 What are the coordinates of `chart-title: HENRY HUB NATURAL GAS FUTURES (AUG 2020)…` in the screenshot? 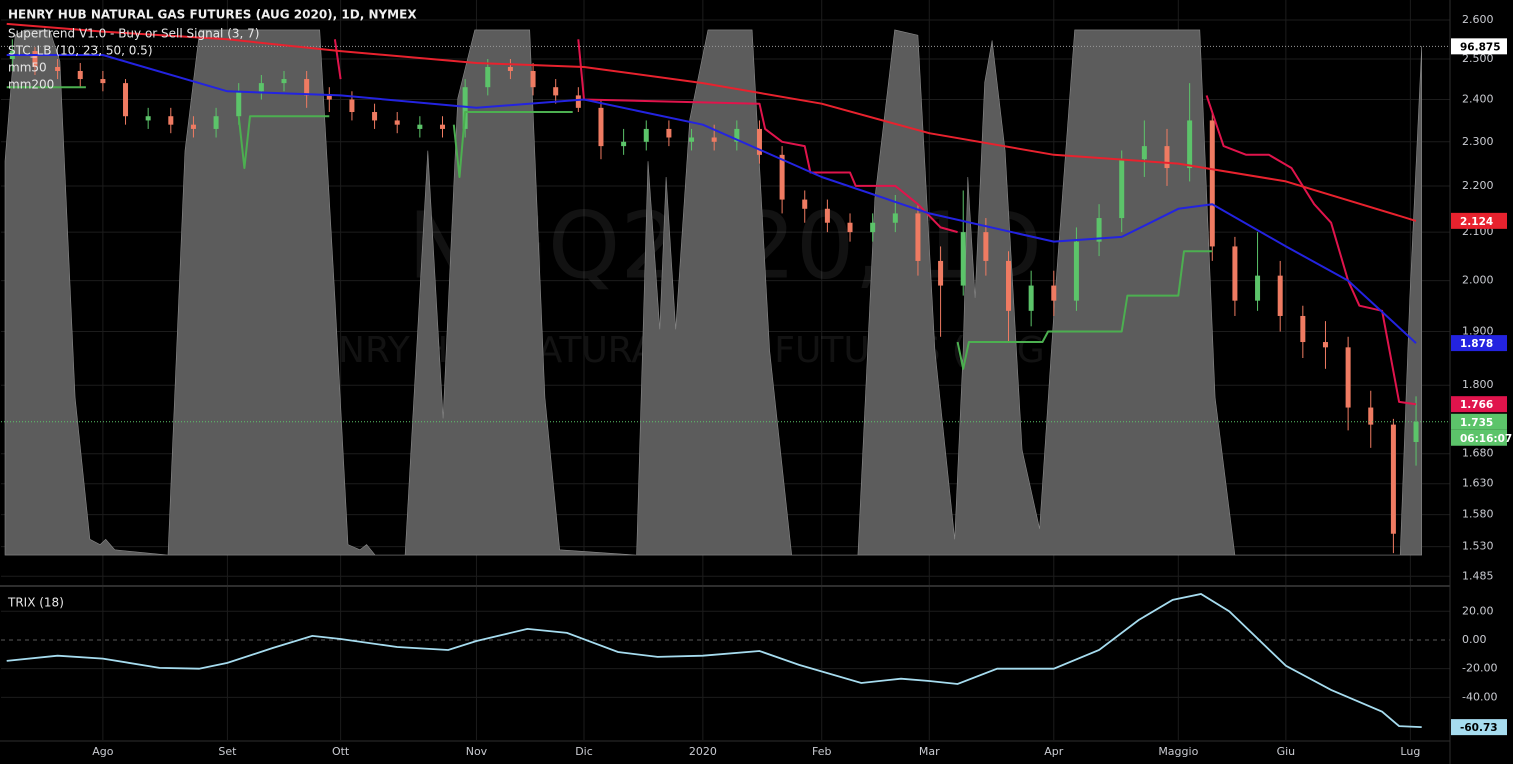 It's located at (212, 15).